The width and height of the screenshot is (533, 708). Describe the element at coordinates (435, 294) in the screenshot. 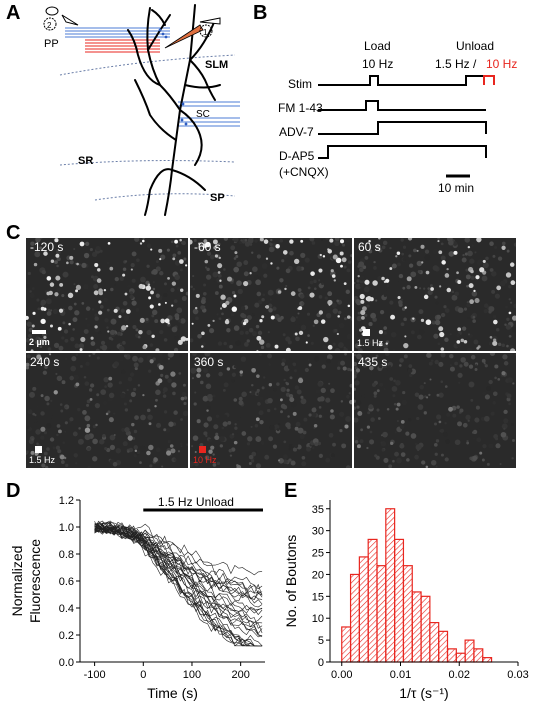

I see `micrograph-image` at that location.